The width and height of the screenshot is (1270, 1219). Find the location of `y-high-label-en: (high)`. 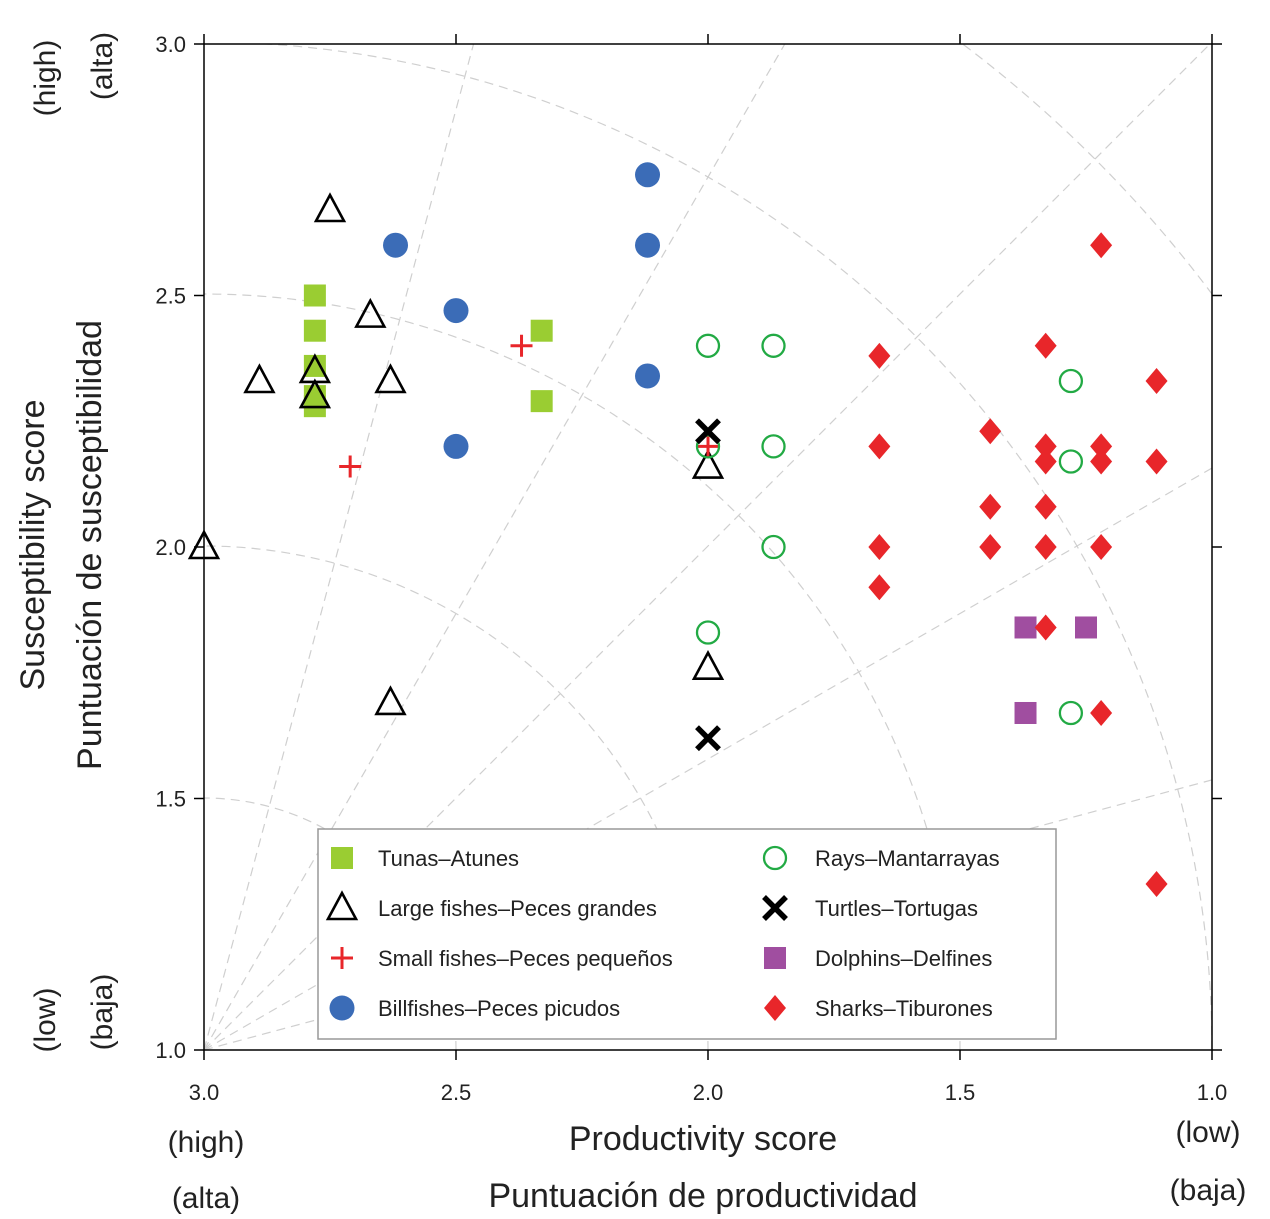

y-high-label-en: (high) is located at coordinates (45, 78).